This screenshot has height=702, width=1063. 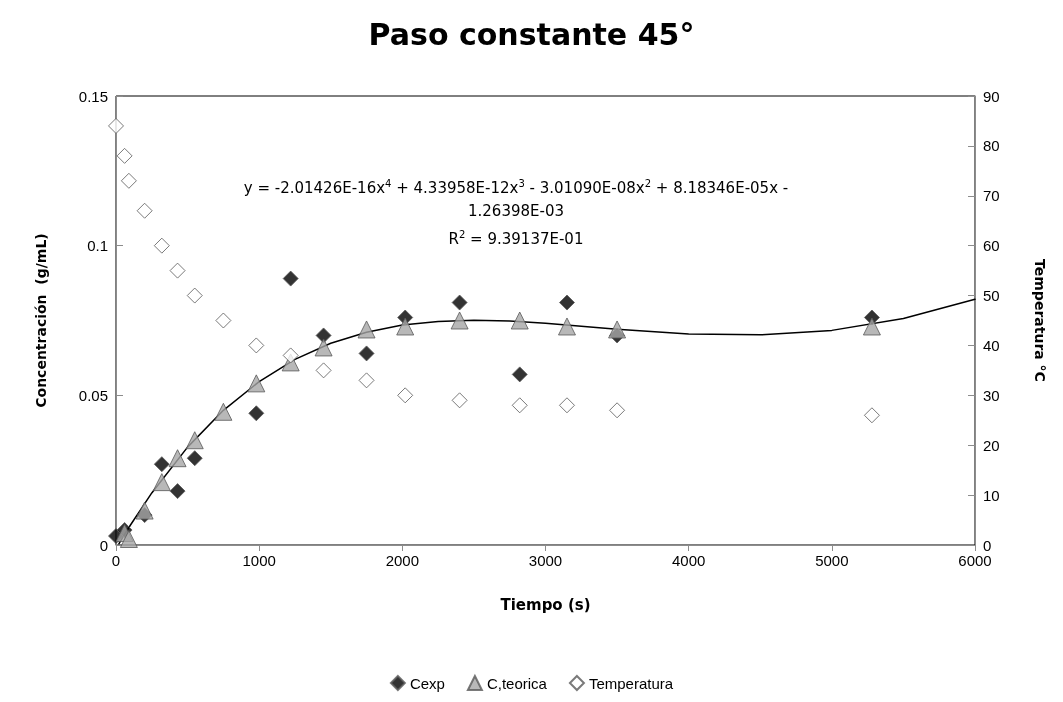 What do you see at coordinates (545, 604) in the screenshot?
I see `x-axis-title: Tiempo (s)` at bounding box center [545, 604].